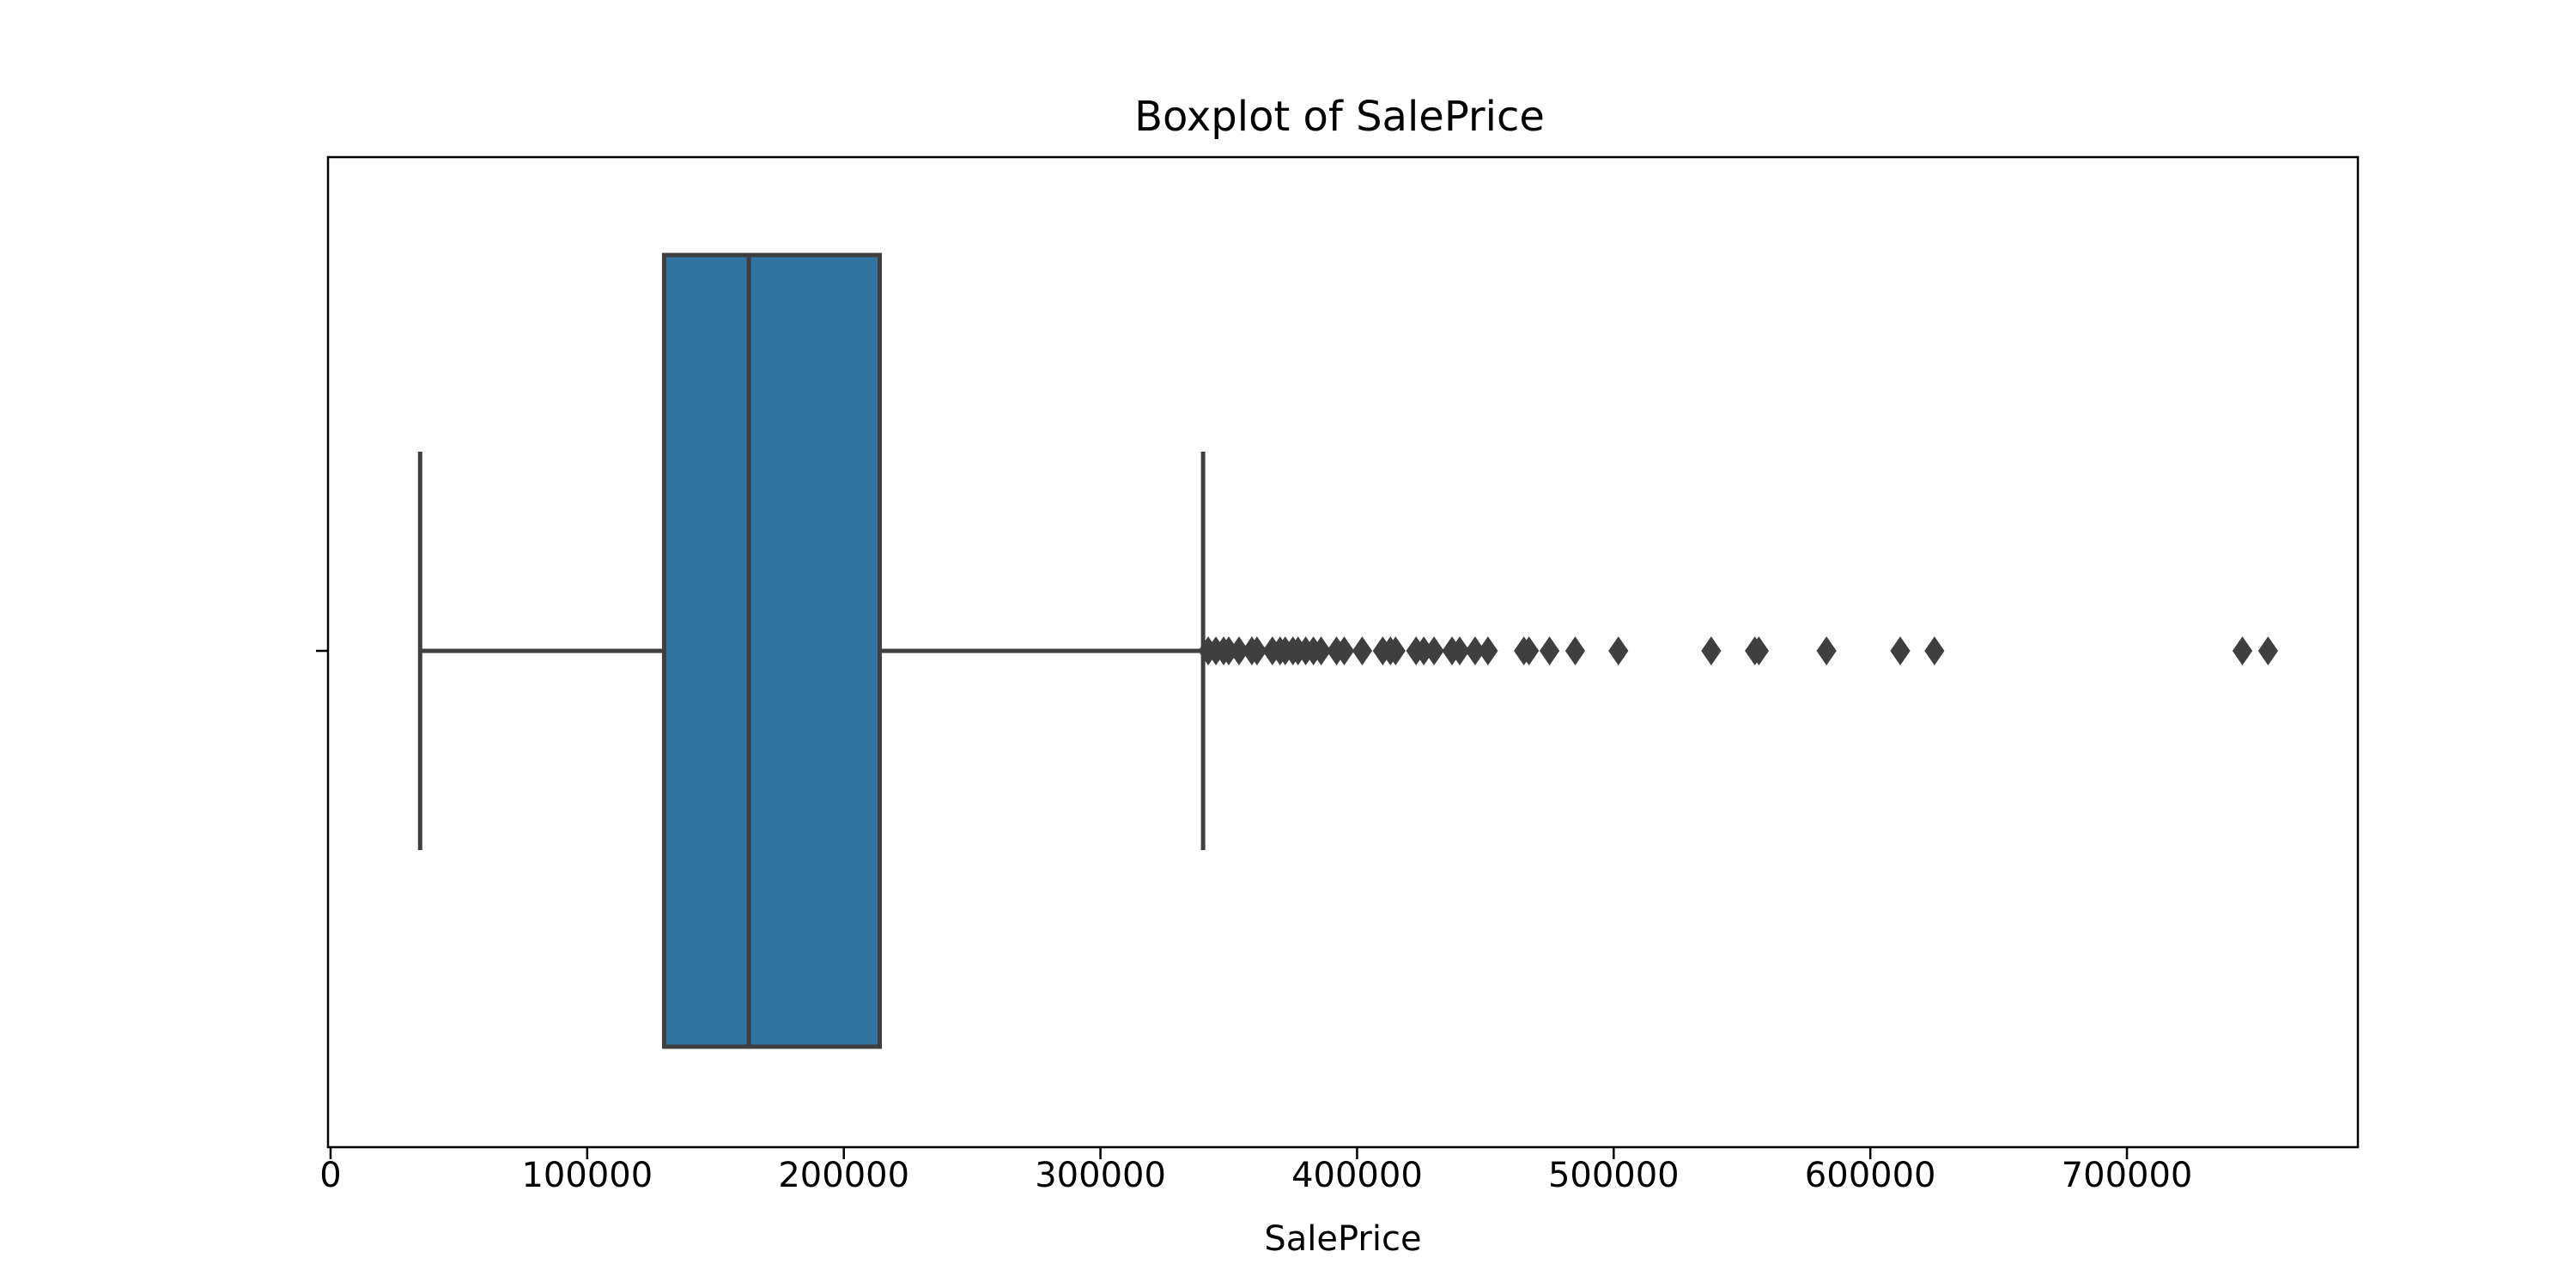  I want to click on x-tick-label: 600000, so click(1871, 1175).